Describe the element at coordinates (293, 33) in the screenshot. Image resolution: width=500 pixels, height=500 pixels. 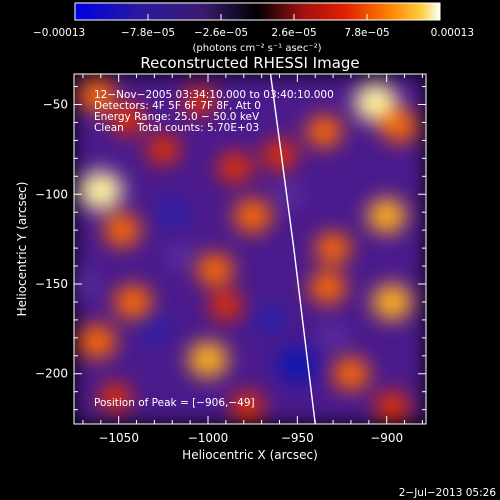
I see `colorbar-tick-label: 2.6e−05` at that location.